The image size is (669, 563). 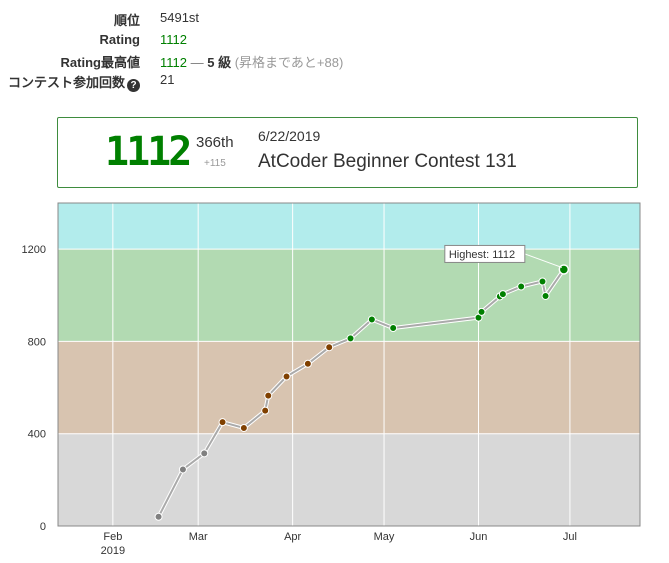 What do you see at coordinates (167, 79) in the screenshot?
I see `contest-count-value: 21` at bounding box center [167, 79].